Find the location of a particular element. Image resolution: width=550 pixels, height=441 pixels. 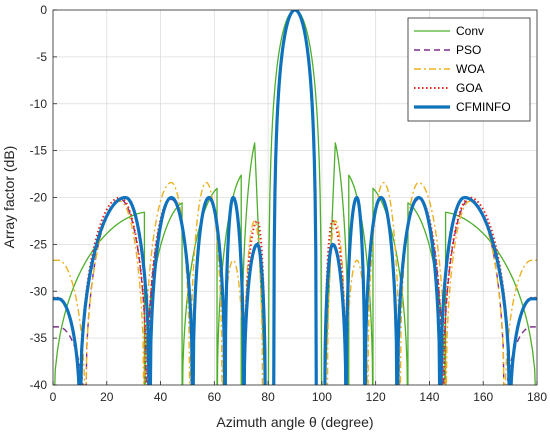

y-tick-label: -25 is located at coordinates (39, 244).